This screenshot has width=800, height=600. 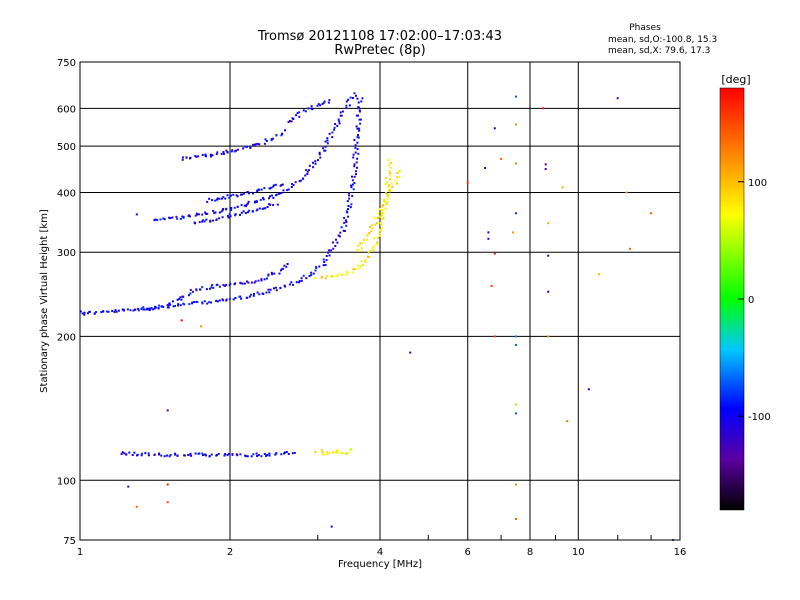 I want to click on chart-title: Tromsø 20121108 17:02:00–17:03:43, so click(x=379, y=36).